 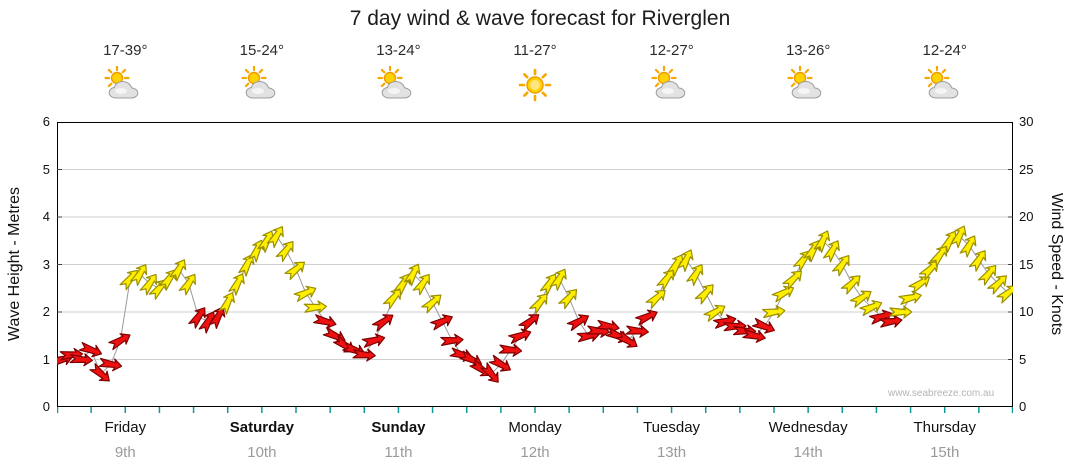 What do you see at coordinates (1026, 311) in the screenshot?
I see `wind-tick-label: 10` at bounding box center [1026, 311].